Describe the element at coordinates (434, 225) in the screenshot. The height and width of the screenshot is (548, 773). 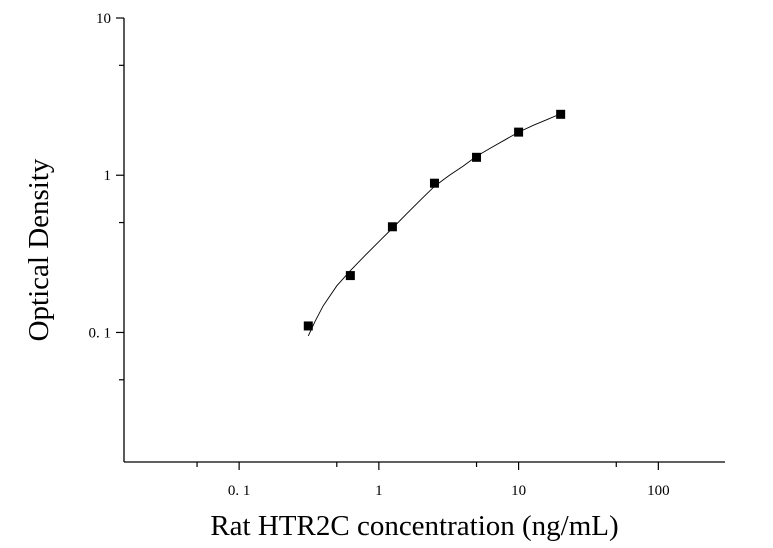
I see `fit-curve` at that location.